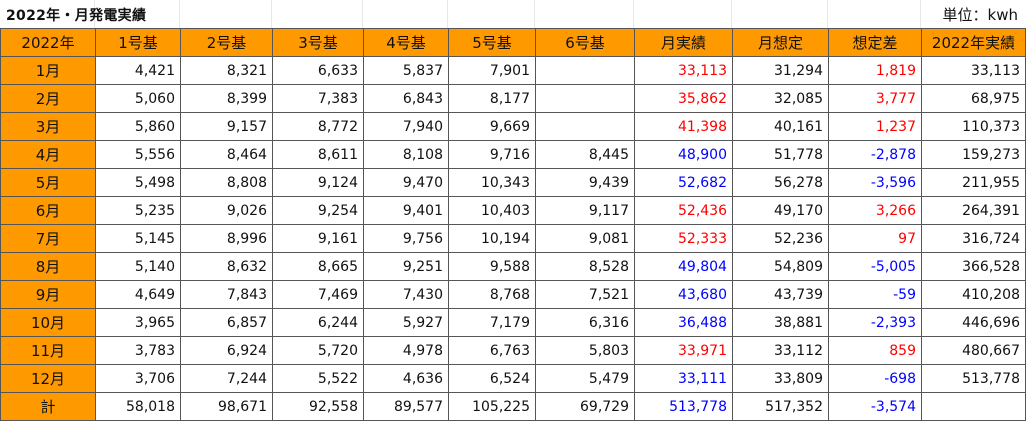 This screenshot has width=1026, height=423. I want to click on cell-unit-5: 8,177, so click(492, 98).